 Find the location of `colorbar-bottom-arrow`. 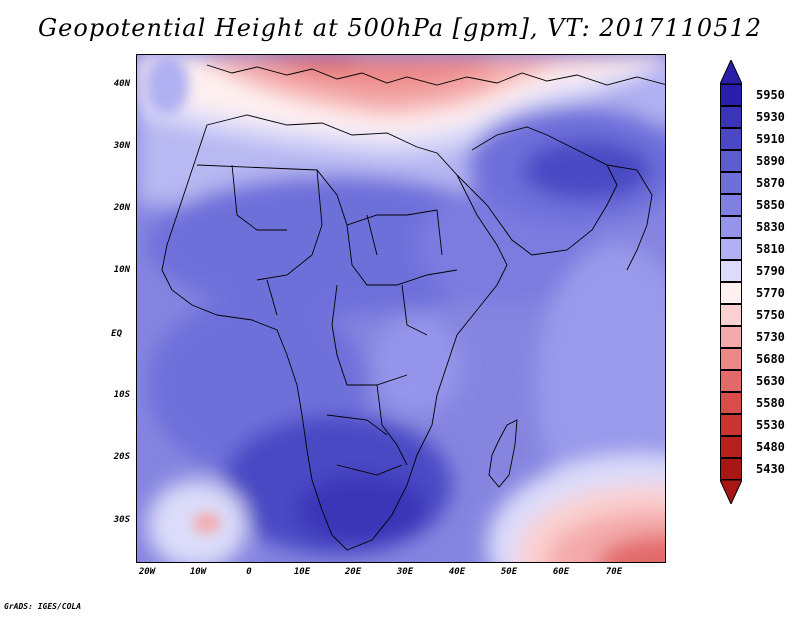

colorbar-bottom-arrow is located at coordinates (731, 492).